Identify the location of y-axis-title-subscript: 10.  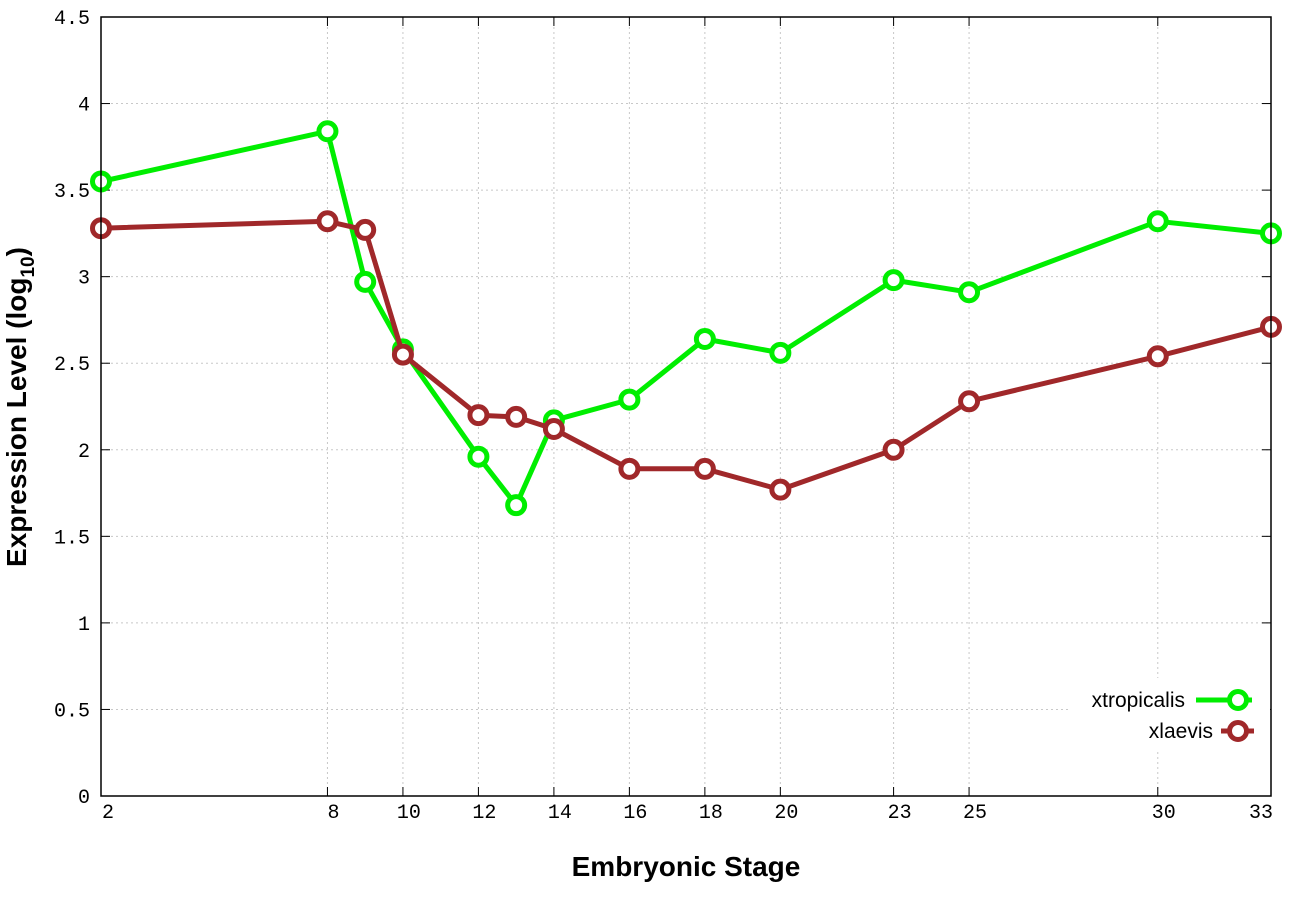
(28, 266).